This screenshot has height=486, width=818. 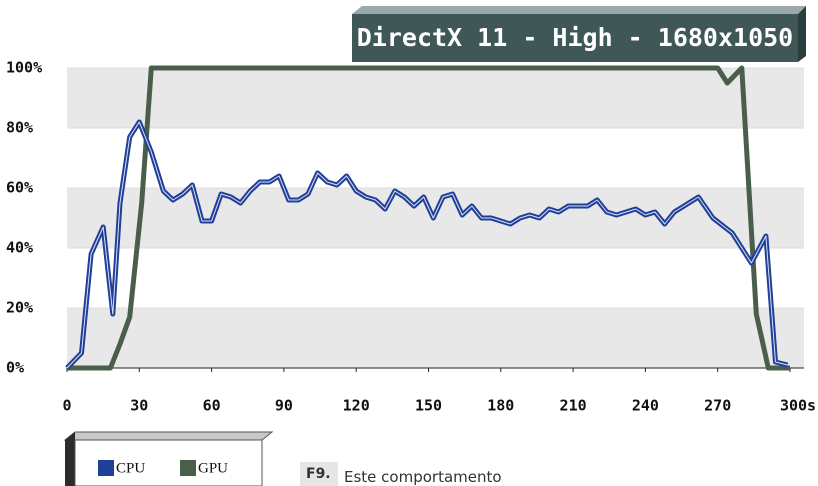 What do you see at coordinates (212, 406) in the screenshot?
I see `x-tick-label: 60` at bounding box center [212, 406].